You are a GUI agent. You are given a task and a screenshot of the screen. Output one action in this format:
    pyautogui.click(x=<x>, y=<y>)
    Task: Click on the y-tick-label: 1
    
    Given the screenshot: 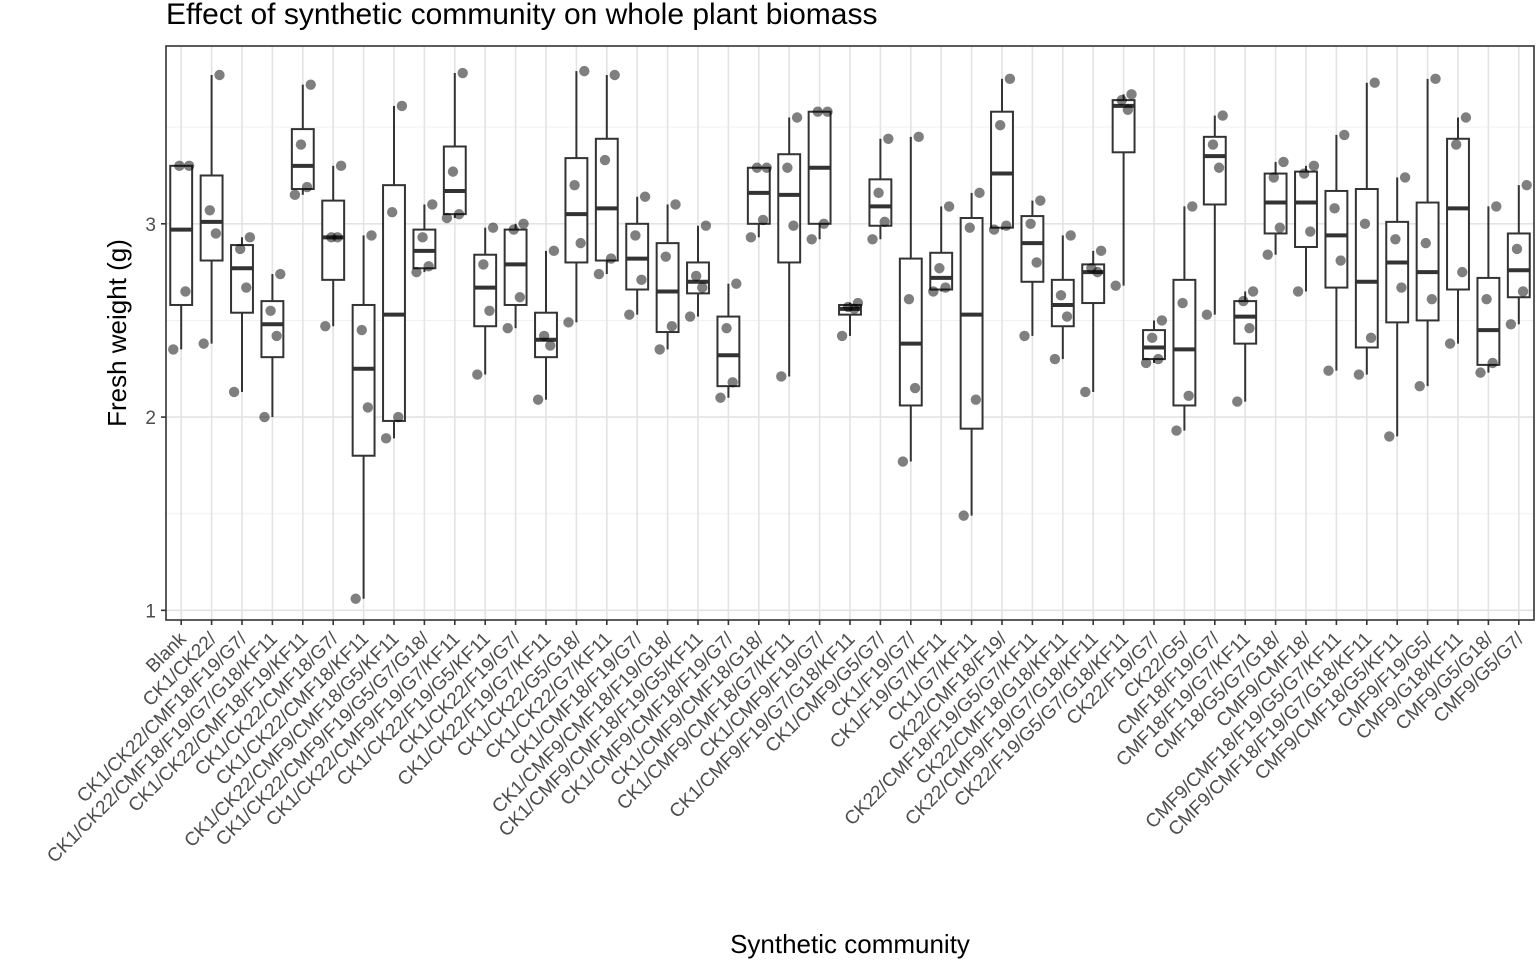 What is the action you would take?
    pyautogui.click(x=150, y=611)
    